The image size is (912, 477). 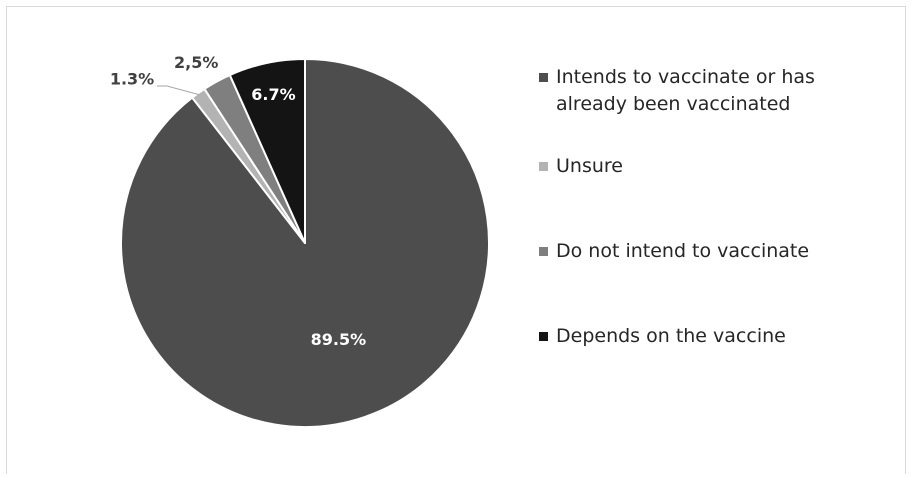 What do you see at coordinates (683, 251) in the screenshot?
I see `legend-label-do-not-intend: Do not intend to vaccinate` at bounding box center [683, 251].